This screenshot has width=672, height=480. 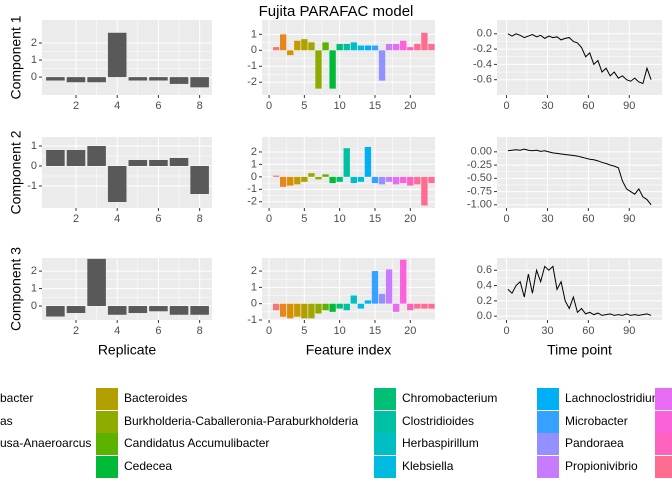 I want to click on x-tick-label: 15, so click(x=375, y=106).